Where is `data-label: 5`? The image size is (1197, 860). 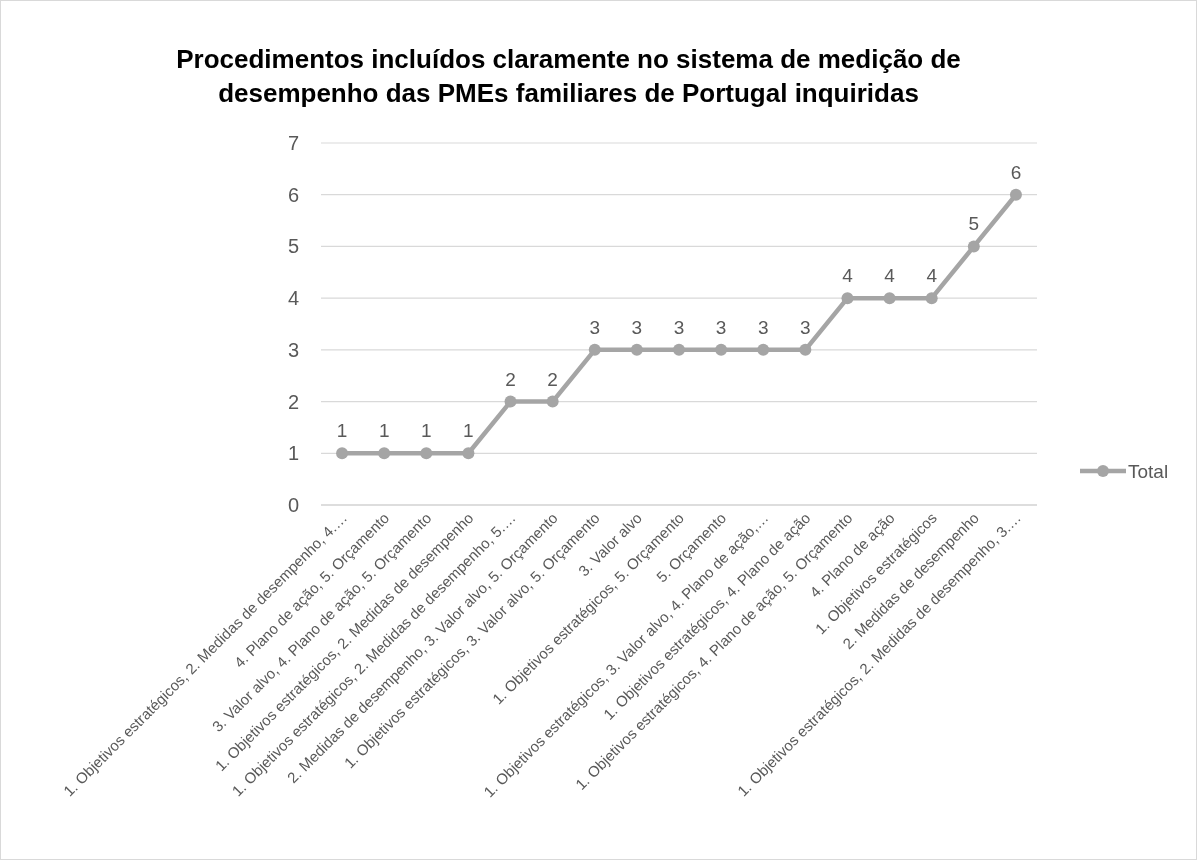
data-label: 5 is located at coordinates (974, 224).